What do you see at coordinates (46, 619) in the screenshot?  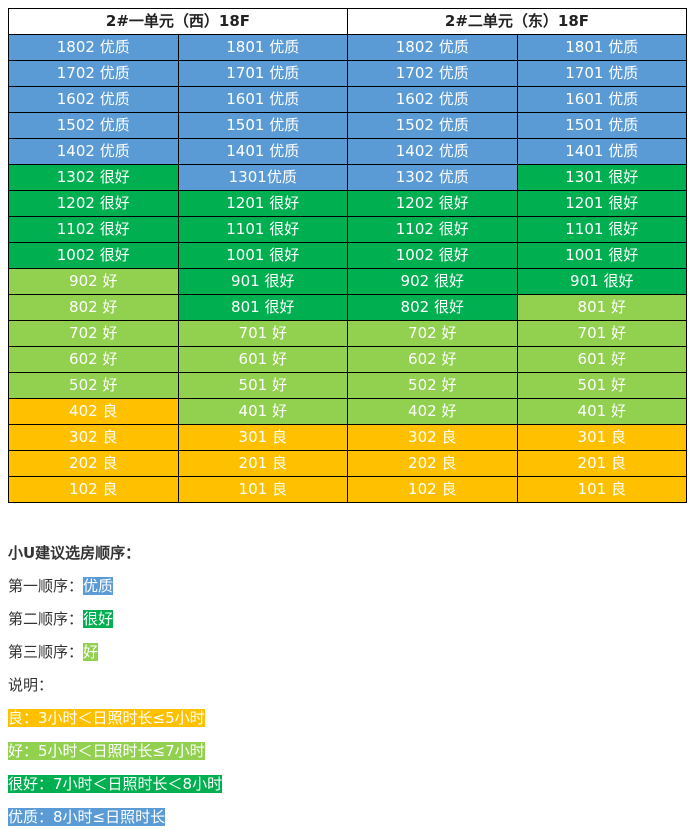 I see `order-label: 第二顺序：` at bounding box center [46, 619].